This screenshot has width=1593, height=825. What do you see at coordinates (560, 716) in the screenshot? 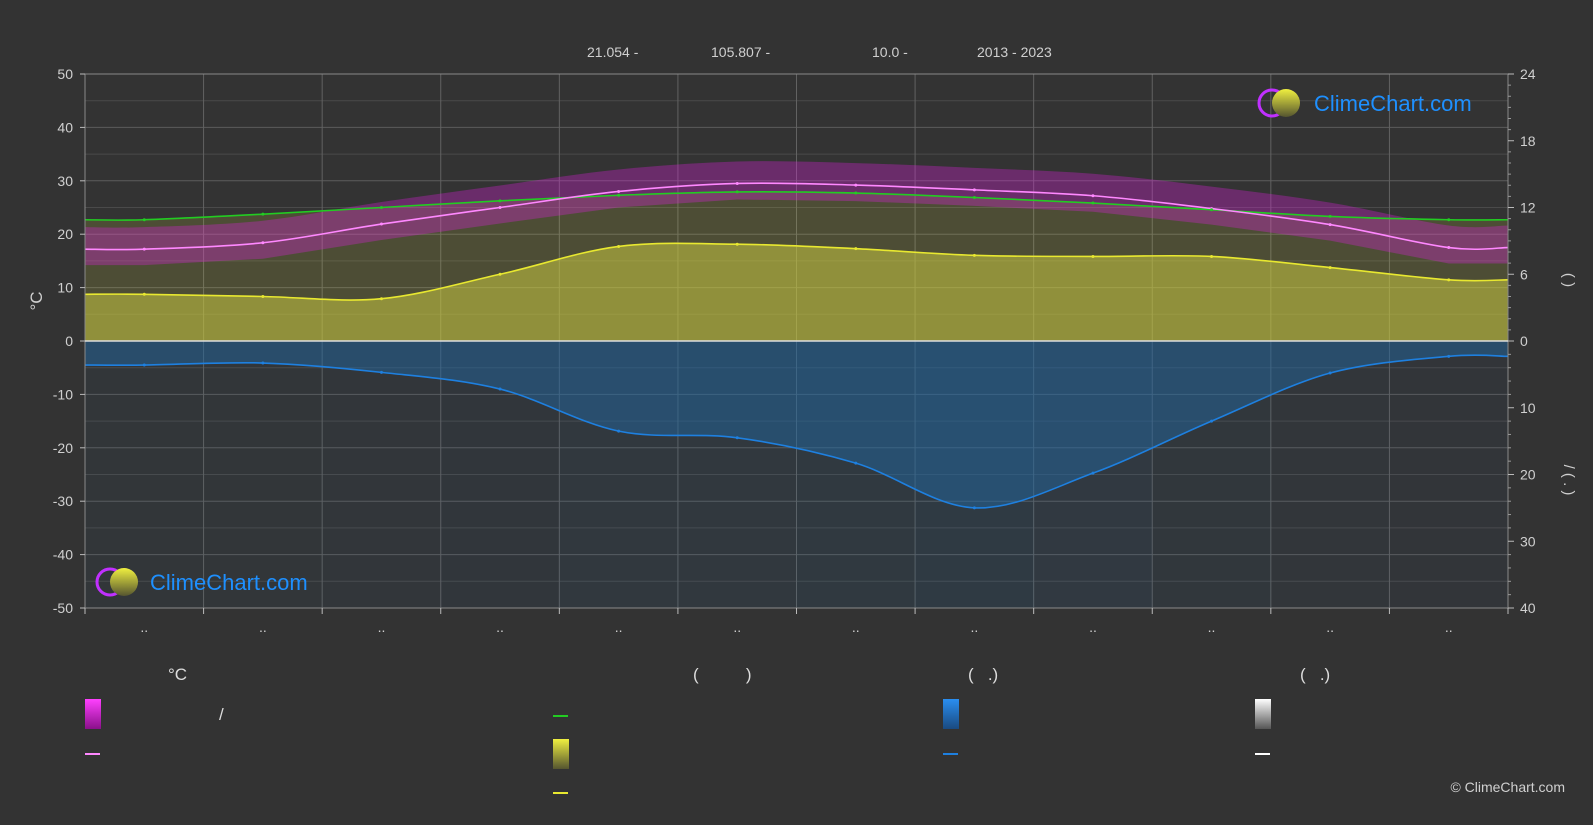
I see `legend-swatch-daylight` at bounding box center [560, 716].